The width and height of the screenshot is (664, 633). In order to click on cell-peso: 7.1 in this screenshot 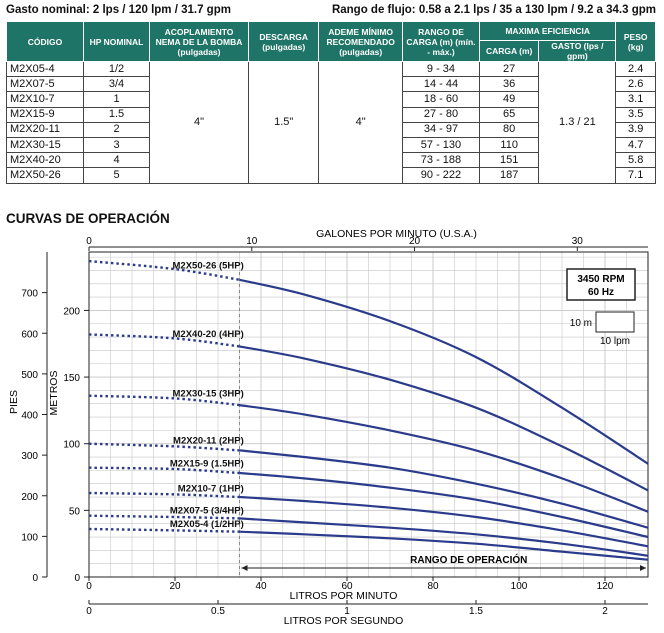, I will do `click(635, 175)`.